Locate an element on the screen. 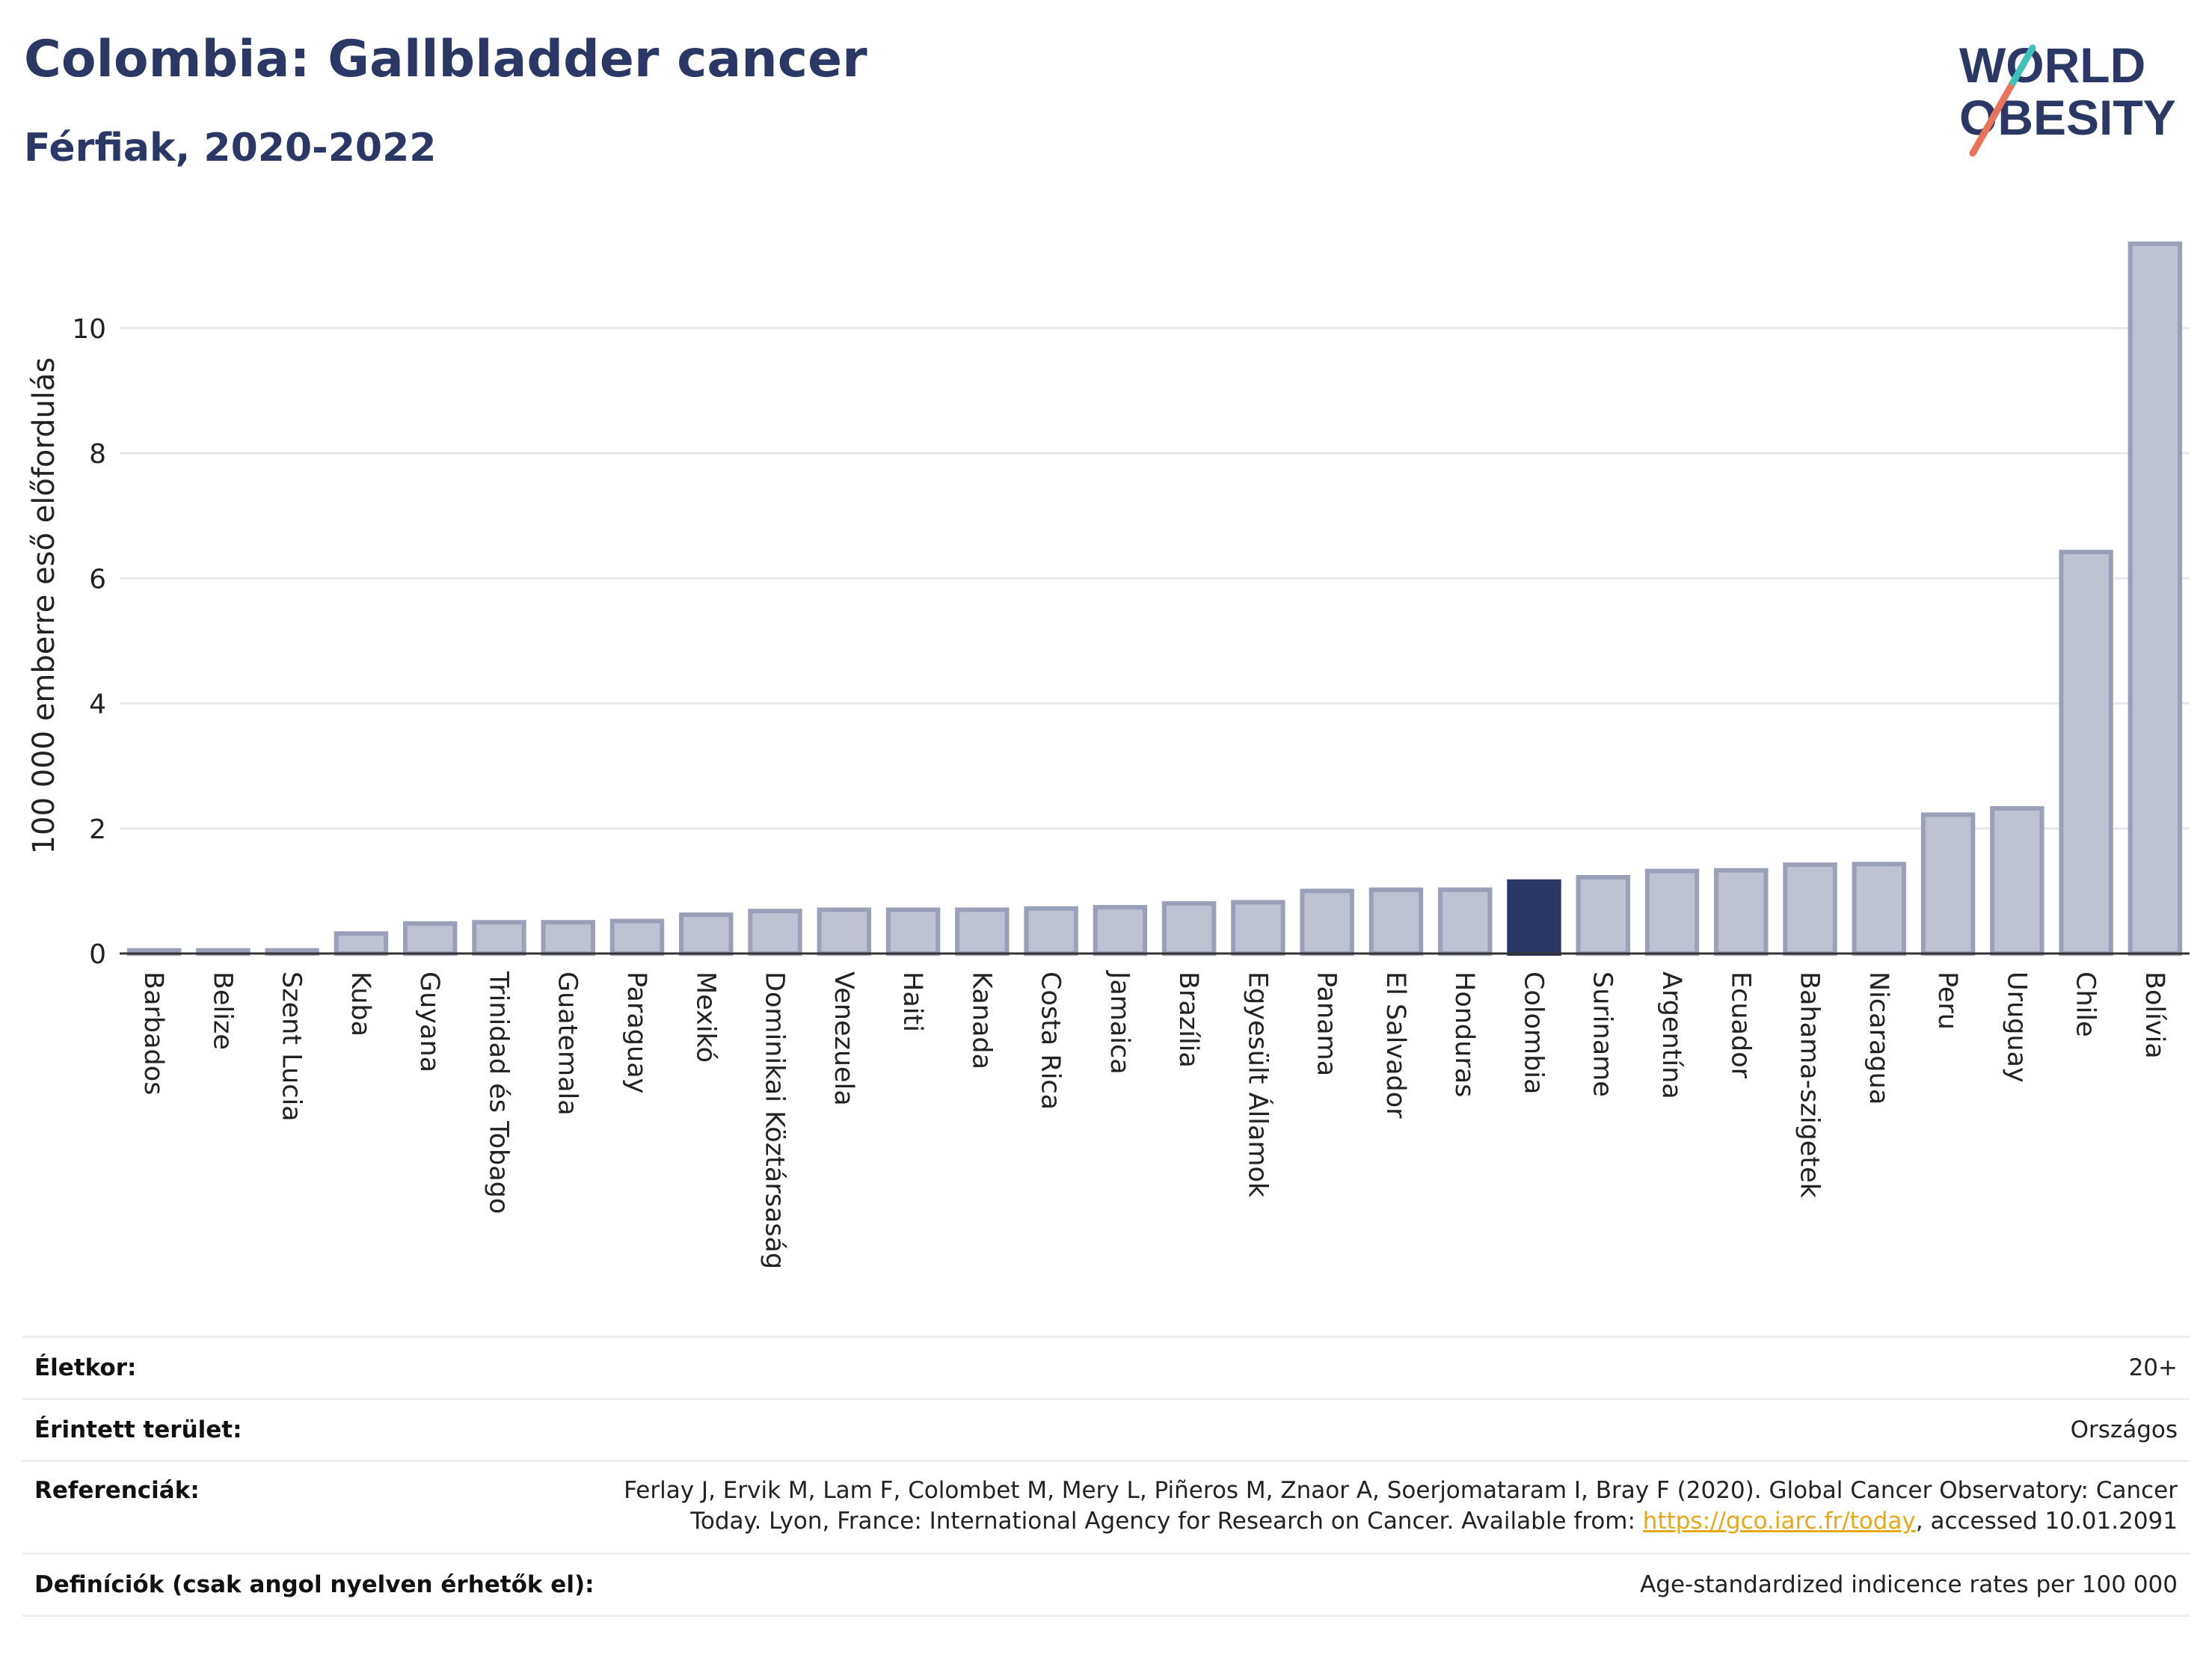  x-tick-label: Belize is located at coordinates (222, 1010).